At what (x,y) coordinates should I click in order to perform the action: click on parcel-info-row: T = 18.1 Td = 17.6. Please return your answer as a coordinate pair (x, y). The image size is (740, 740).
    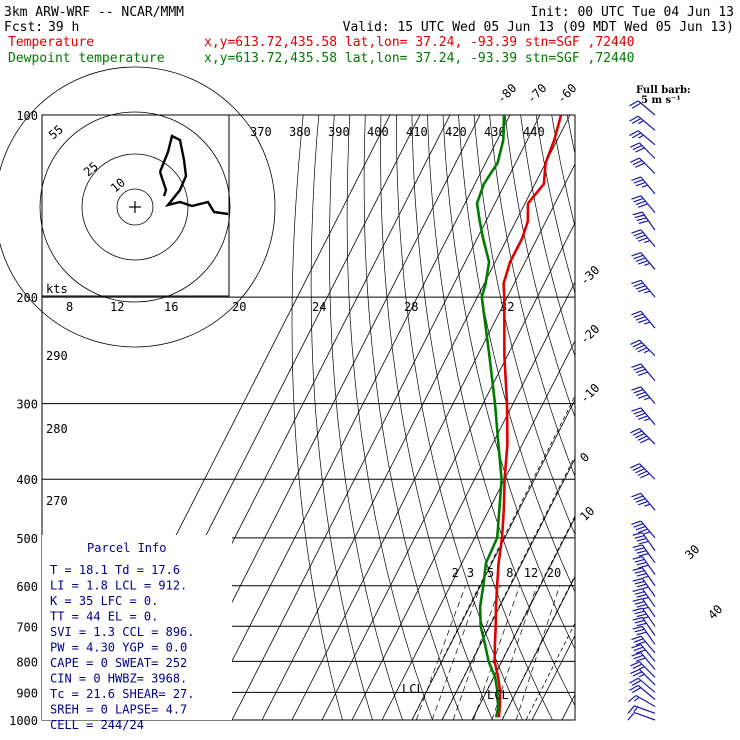
    Looking at the image, I should click on (115, 570).